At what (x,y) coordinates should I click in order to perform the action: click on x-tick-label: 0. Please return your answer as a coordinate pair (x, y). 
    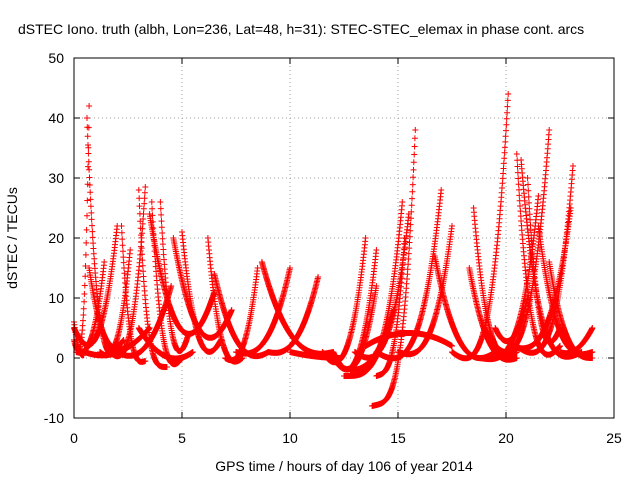
    Looking at the image, I should click on (74, 438).